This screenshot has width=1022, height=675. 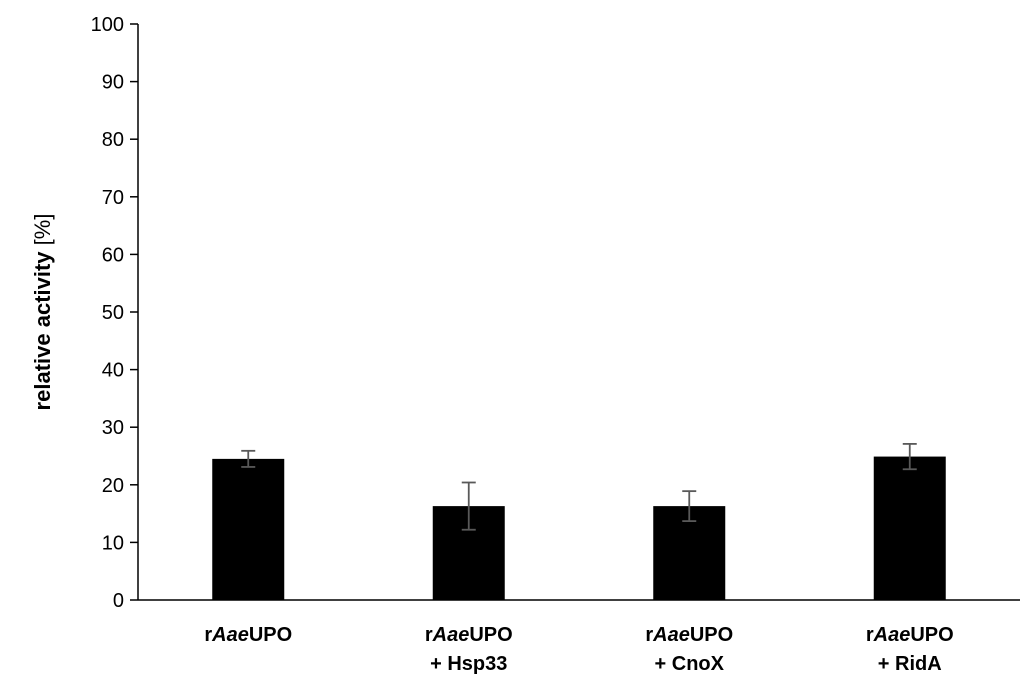 What do you see at coordinates (107, 25) in the screenshot?
I see `y-tick-label: 100` at bounding box center [107, 25].